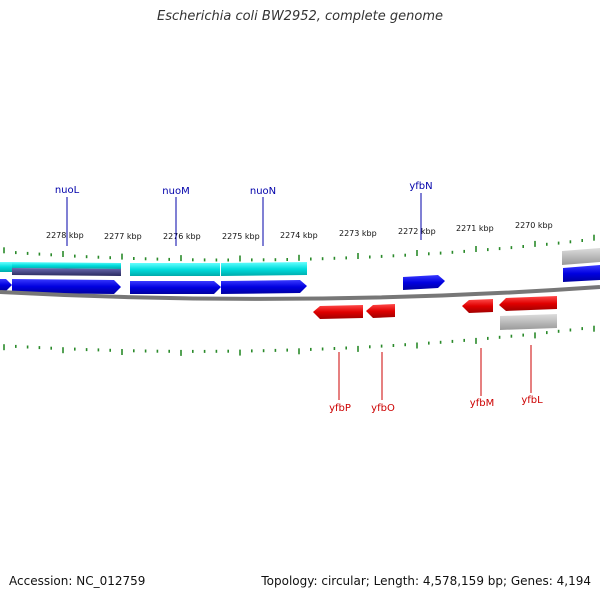  Describe the element at coordinates (300, 16) in the screenshot. I see `map-title: Escherichia coli BW2952, complete genome` at that location.